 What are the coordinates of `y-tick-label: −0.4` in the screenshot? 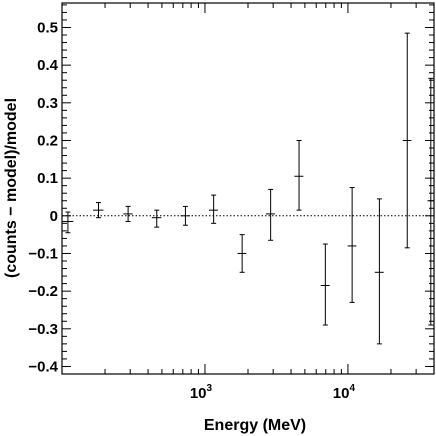 It's located at (43, 366).